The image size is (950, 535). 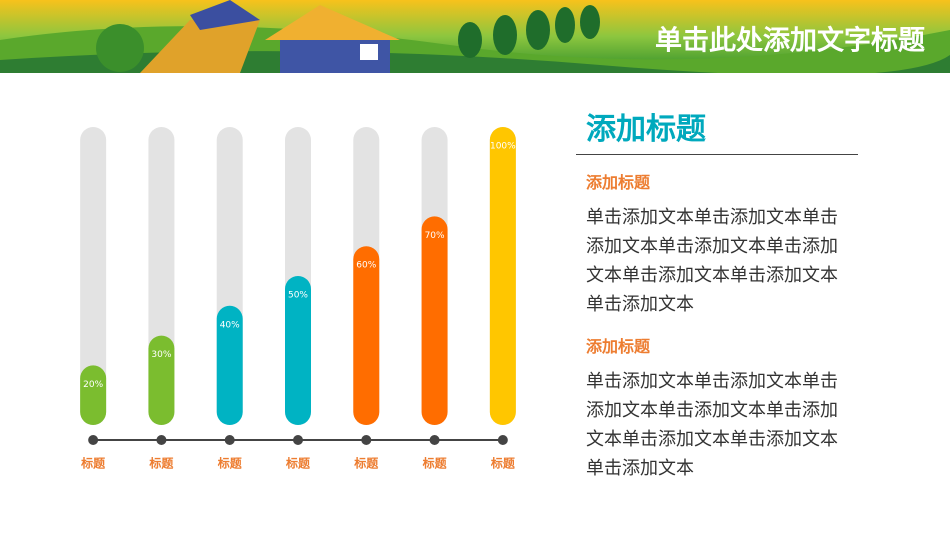 I want to click on value-label: 60%, so click(x=366, y=266).